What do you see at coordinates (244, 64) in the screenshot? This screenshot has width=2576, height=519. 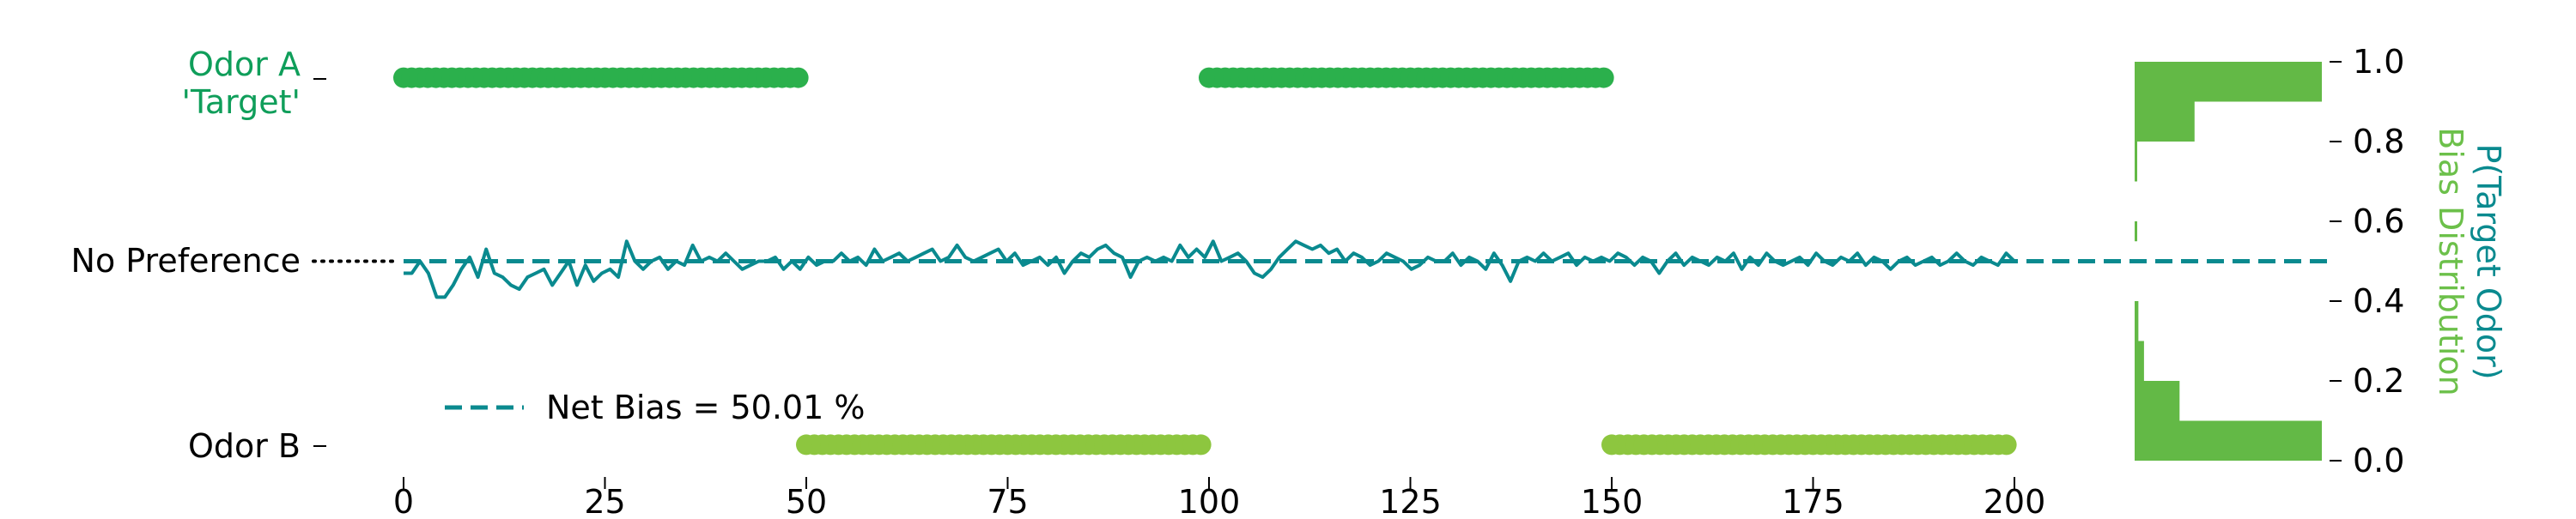 I see `odor-a-label: Odor A` at bounding box center [244, 64].